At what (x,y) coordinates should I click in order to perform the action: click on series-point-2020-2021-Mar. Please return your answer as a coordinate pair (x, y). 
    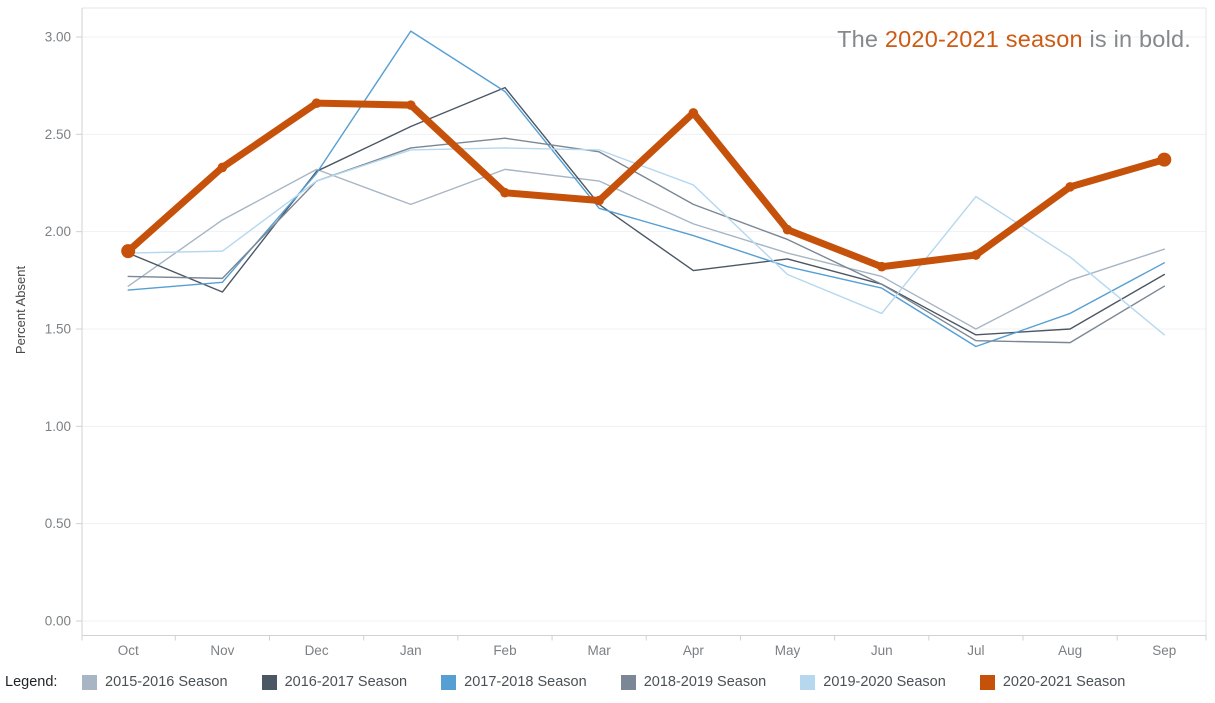
    Looking at the image, I should click on (599, 200).